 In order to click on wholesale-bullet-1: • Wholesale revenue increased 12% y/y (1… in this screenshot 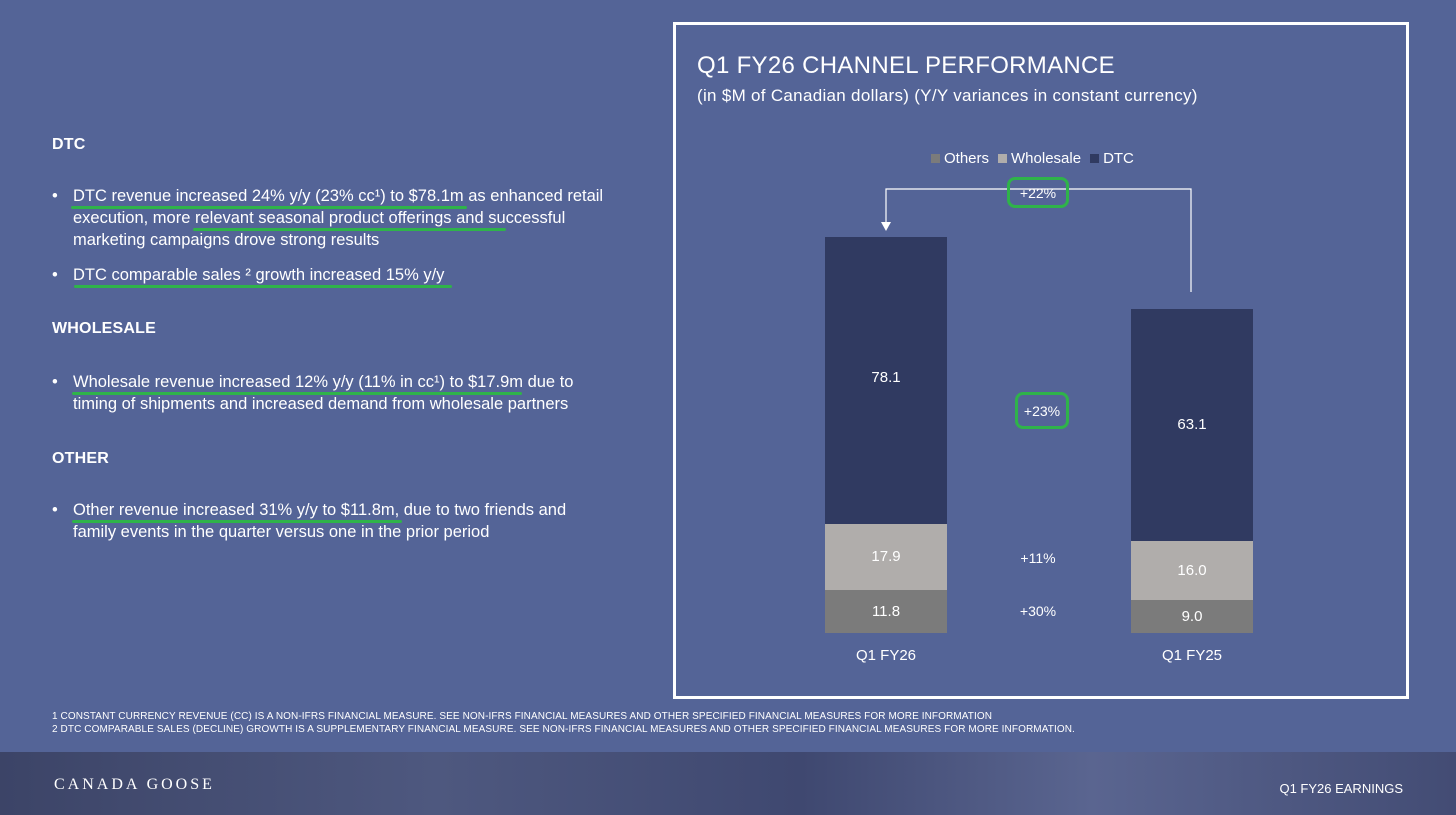, I will do `click(332, 393)`.